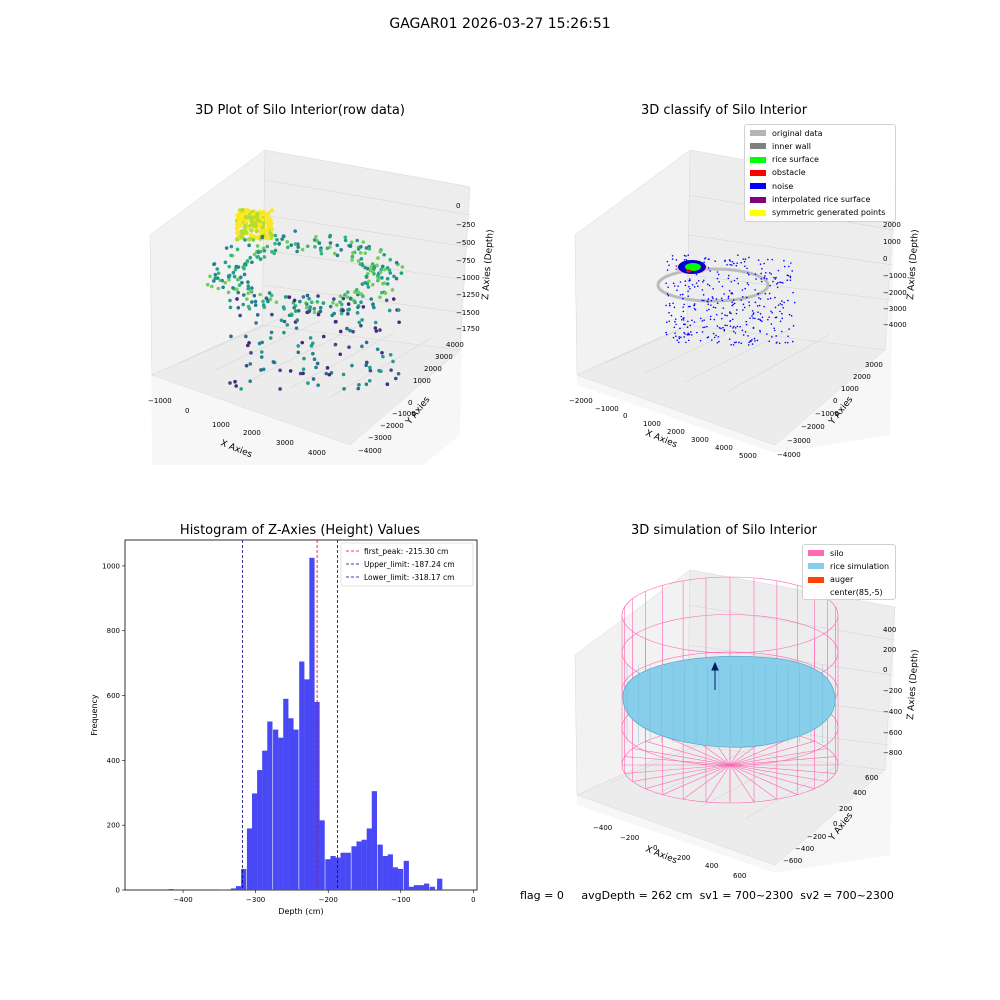  Describe the element at coordinates (410, 403) in the screenshot. I see `raw-ytick: 0` at that location.